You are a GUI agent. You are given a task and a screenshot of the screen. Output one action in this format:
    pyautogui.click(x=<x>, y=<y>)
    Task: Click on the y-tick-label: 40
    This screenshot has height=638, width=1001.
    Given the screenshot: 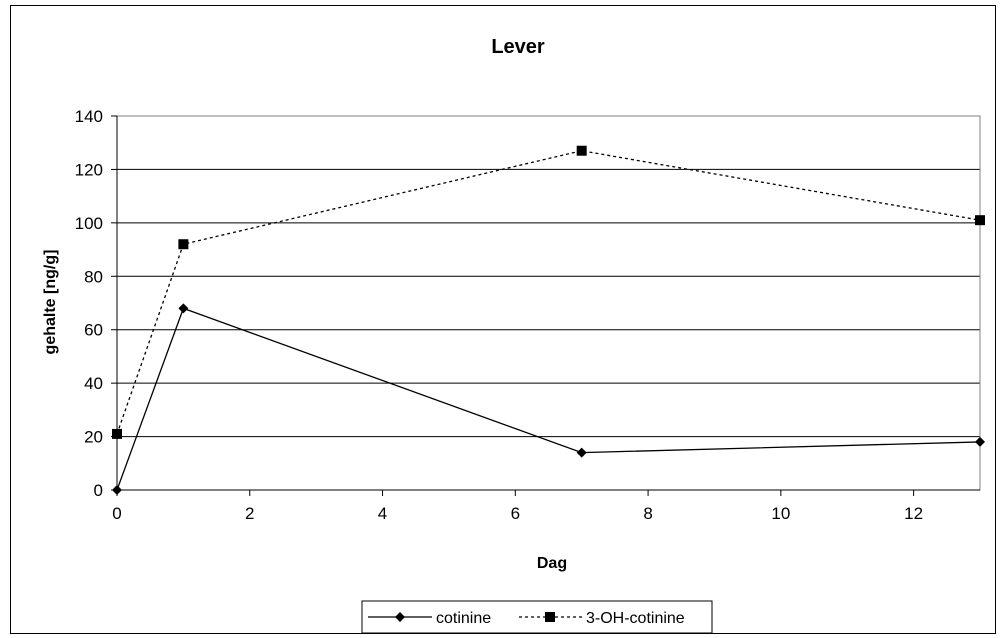 What is the action you would take?
    pyautogui.click(x=93, y=383)
    